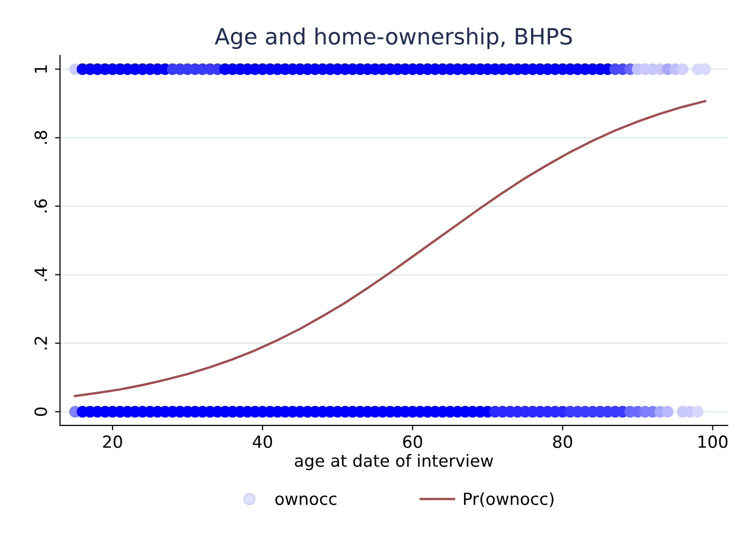  What do you see at coordinates (41, 137) in the screenshot?
I see `y-tick-label: .8` at bounding box center [41, 137].